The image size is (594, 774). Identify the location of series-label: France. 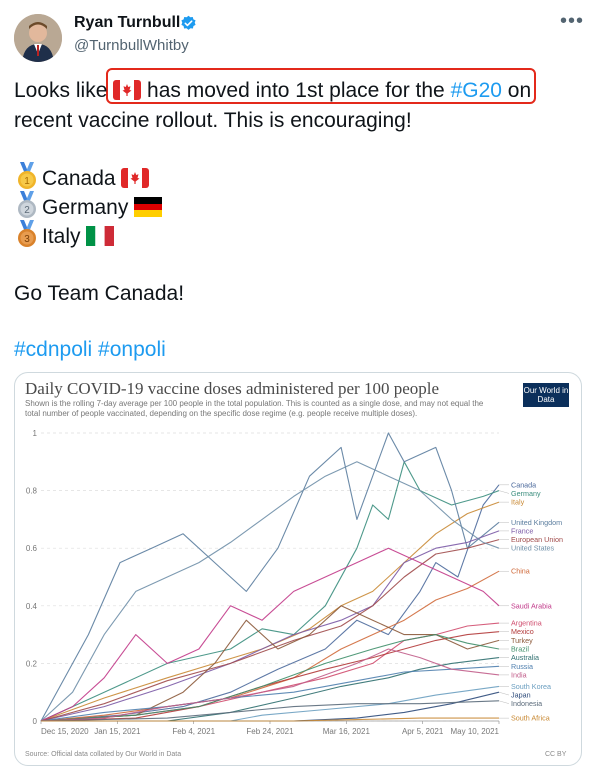
(522, 530).